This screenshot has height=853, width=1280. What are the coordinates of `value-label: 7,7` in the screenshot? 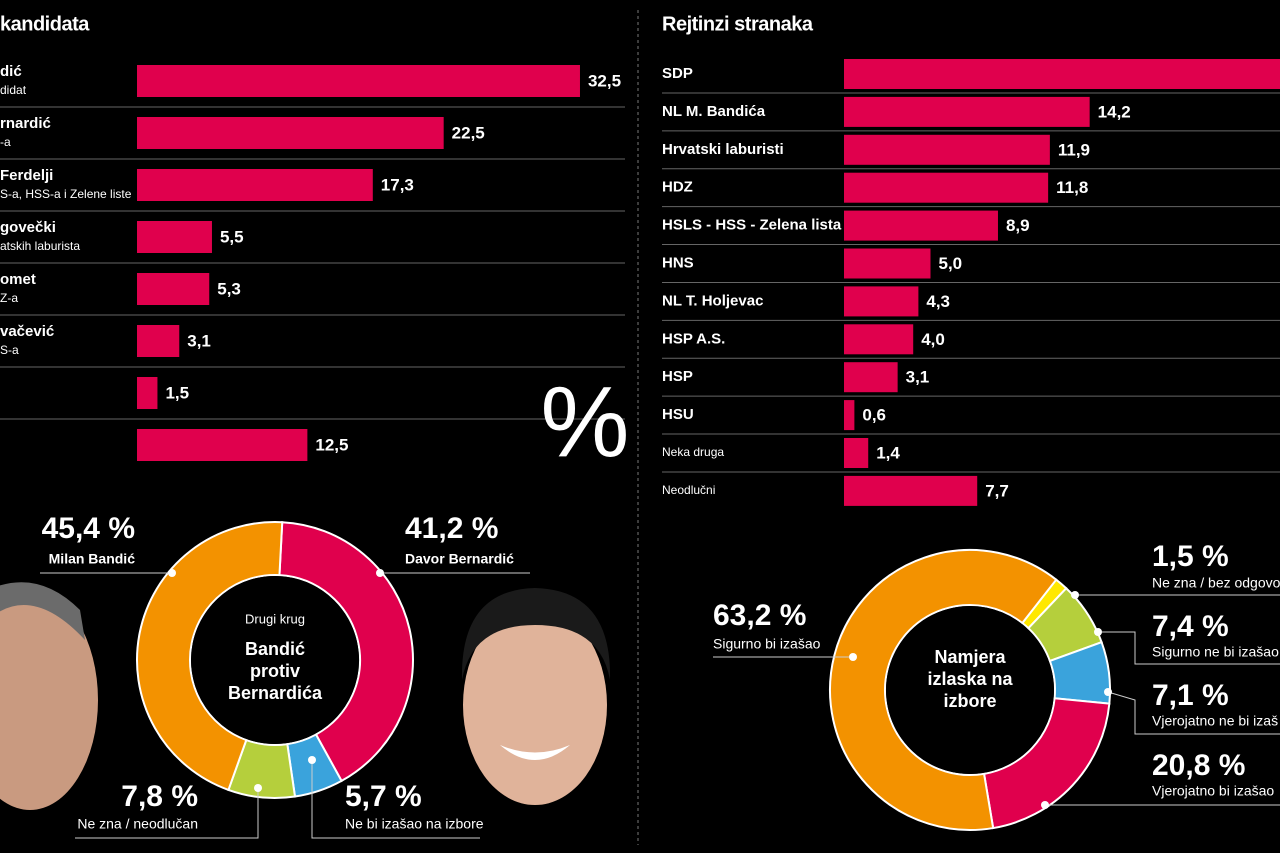 It's located at (997, 490).